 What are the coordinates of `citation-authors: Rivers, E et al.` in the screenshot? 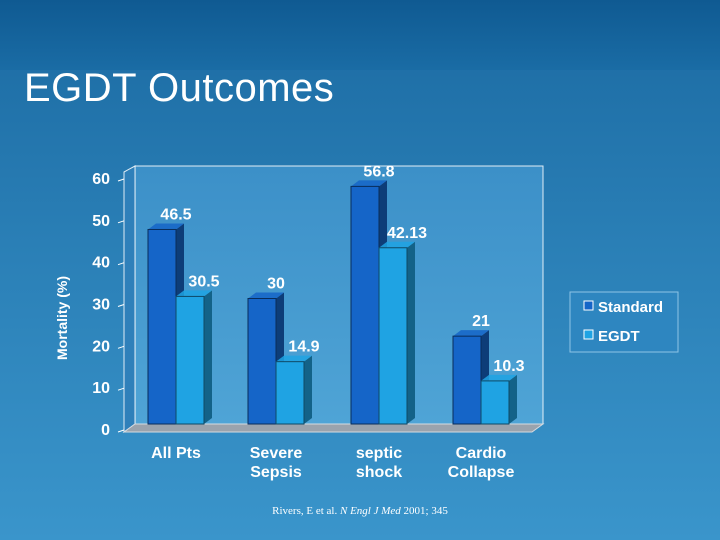 It's located at (305, 511).